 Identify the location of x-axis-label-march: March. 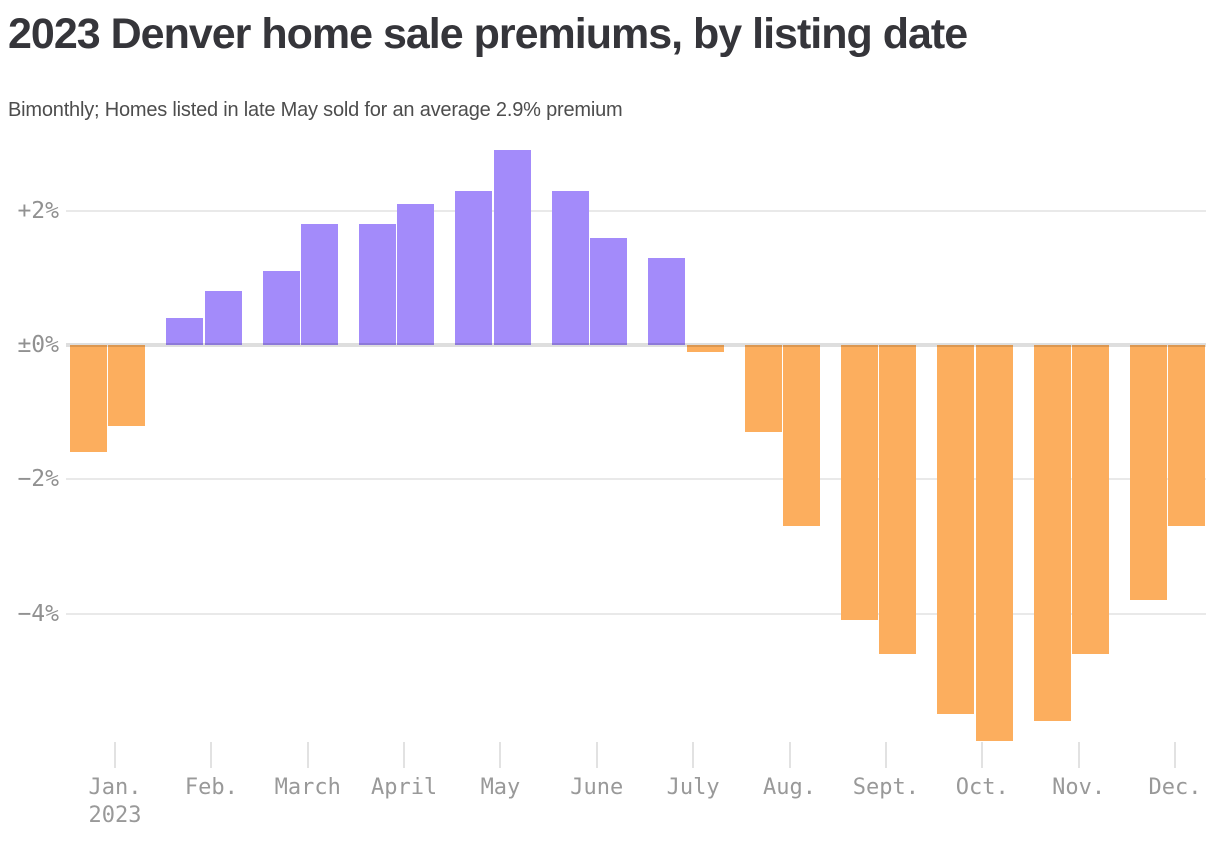
(307, 787).